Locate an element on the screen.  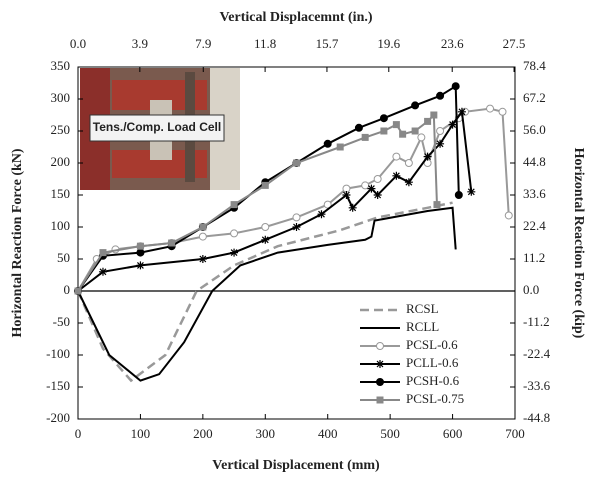
x2-tick-label: 11.8 is located at coordinates (265, 43).